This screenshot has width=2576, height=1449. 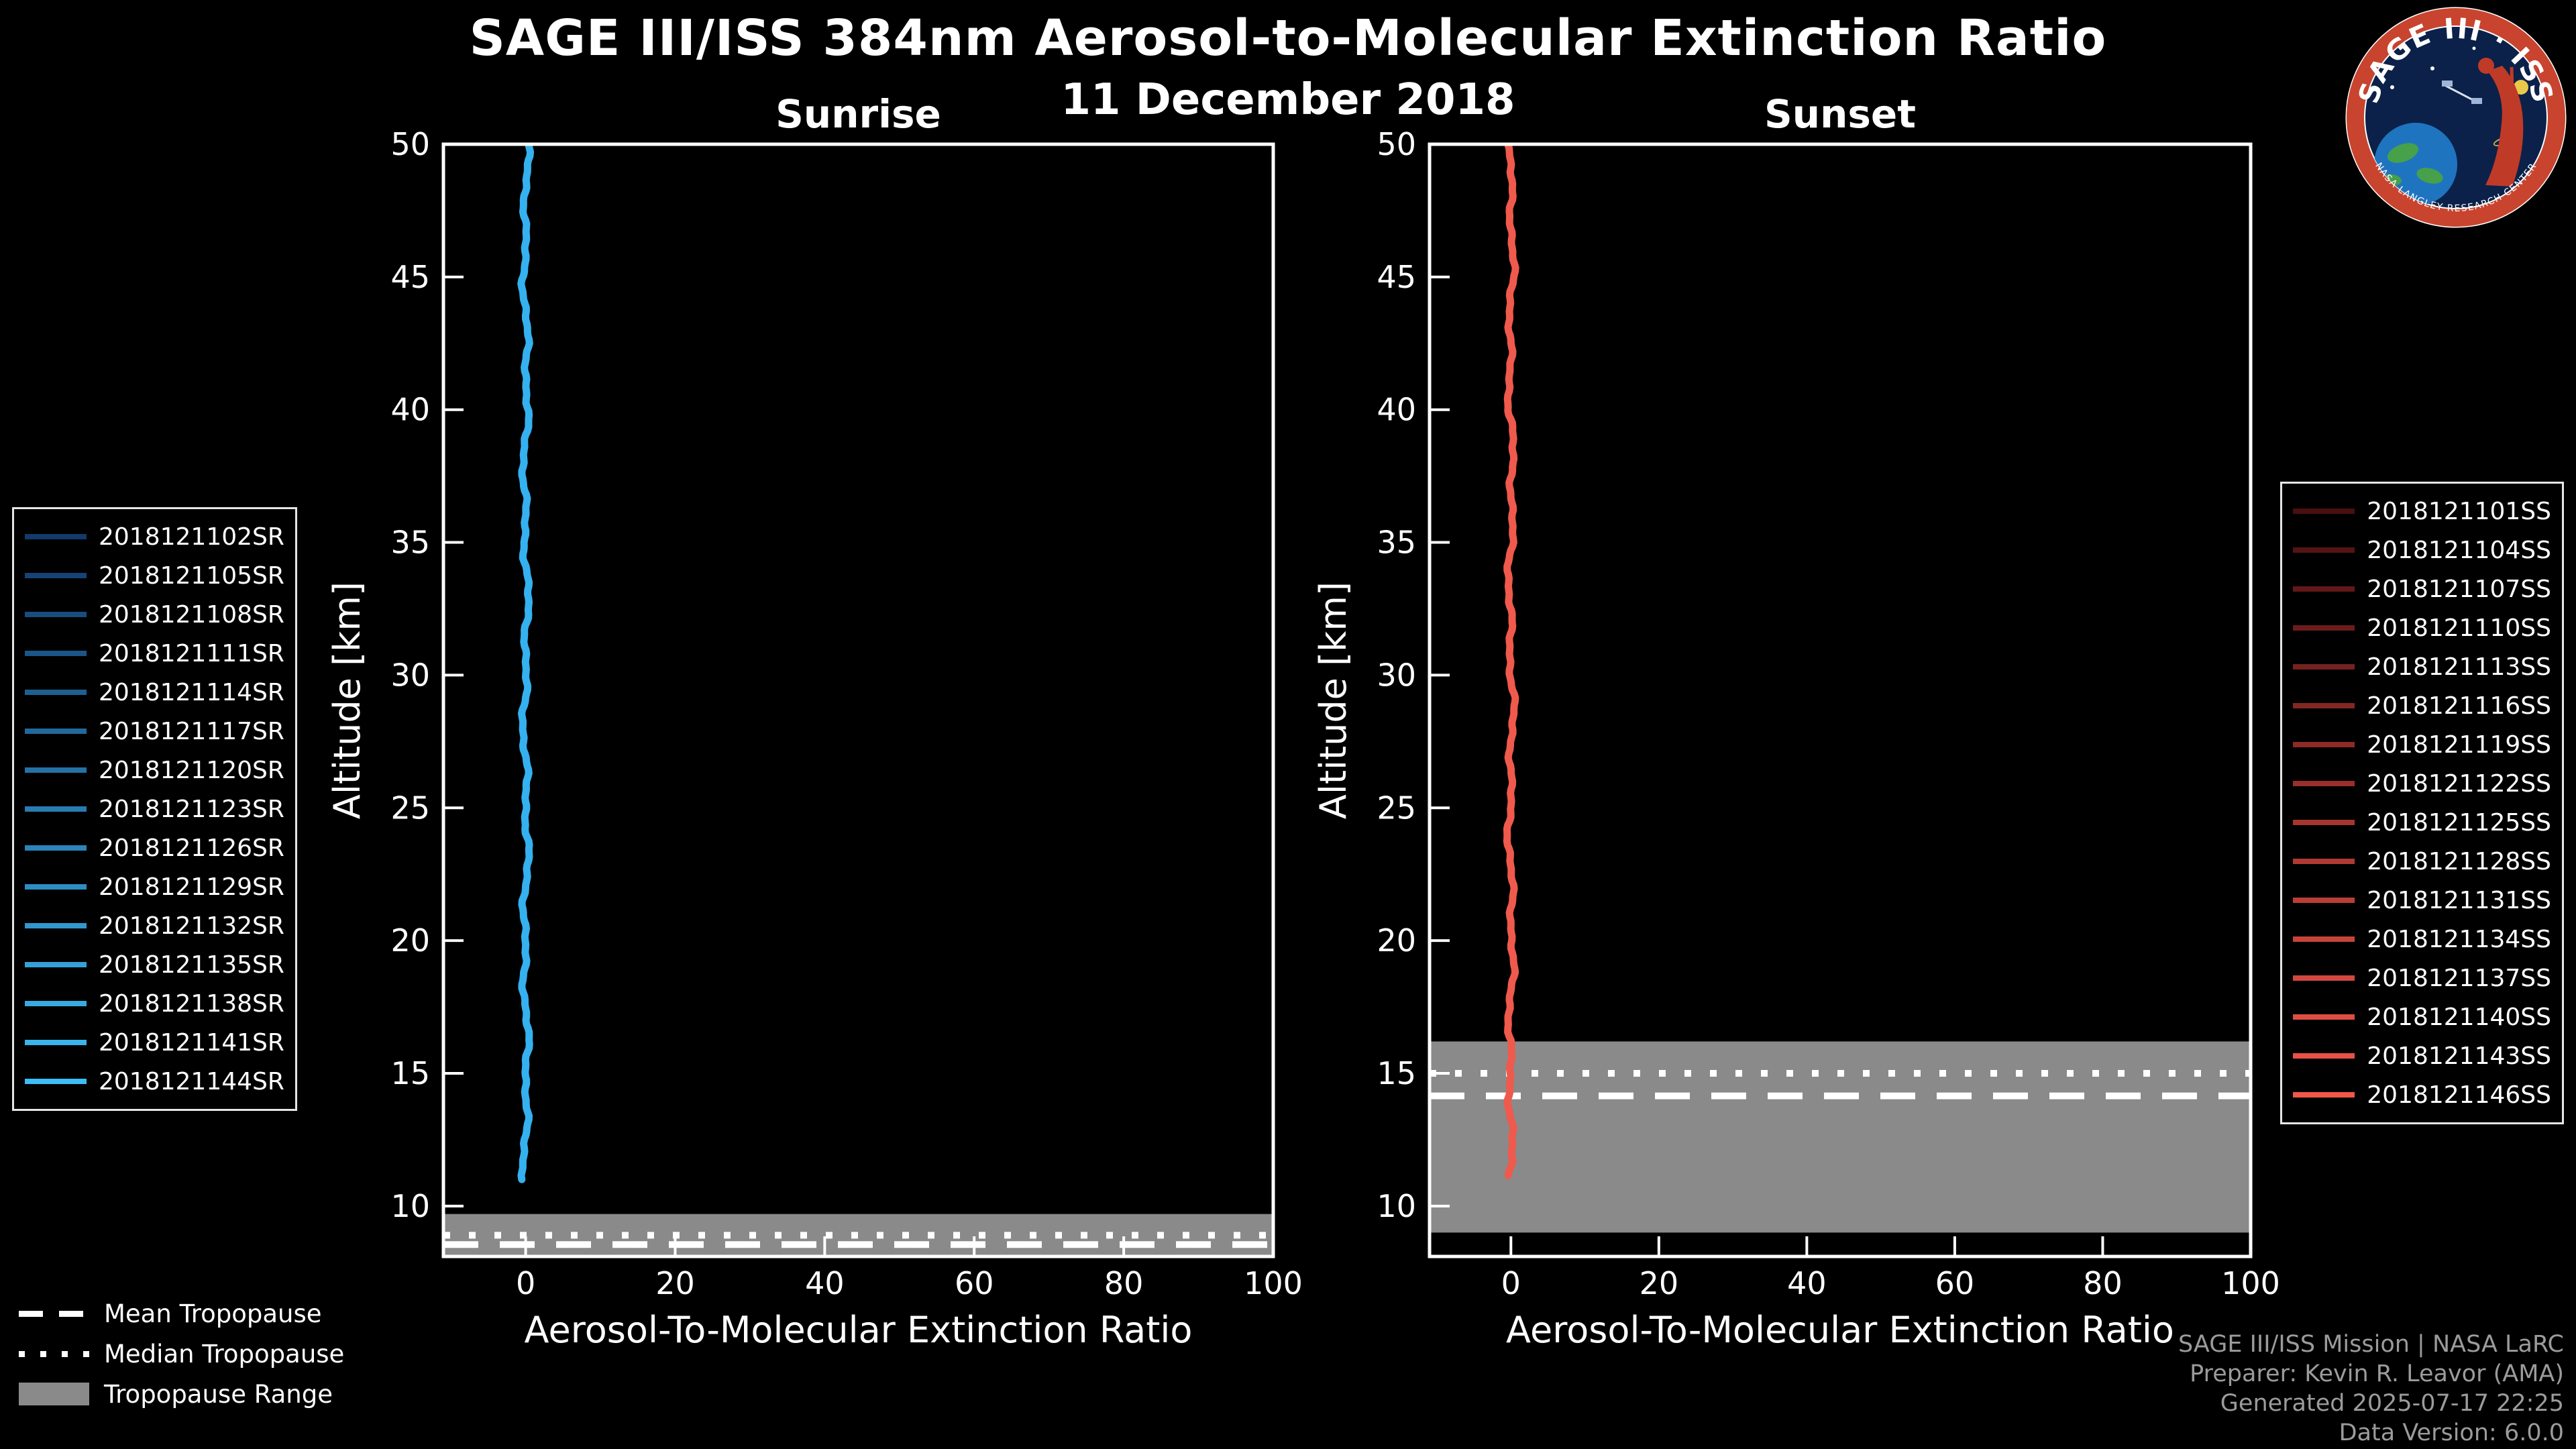 I want to click on tropopause-dashed-swatch, so click(x=54, y=1313).